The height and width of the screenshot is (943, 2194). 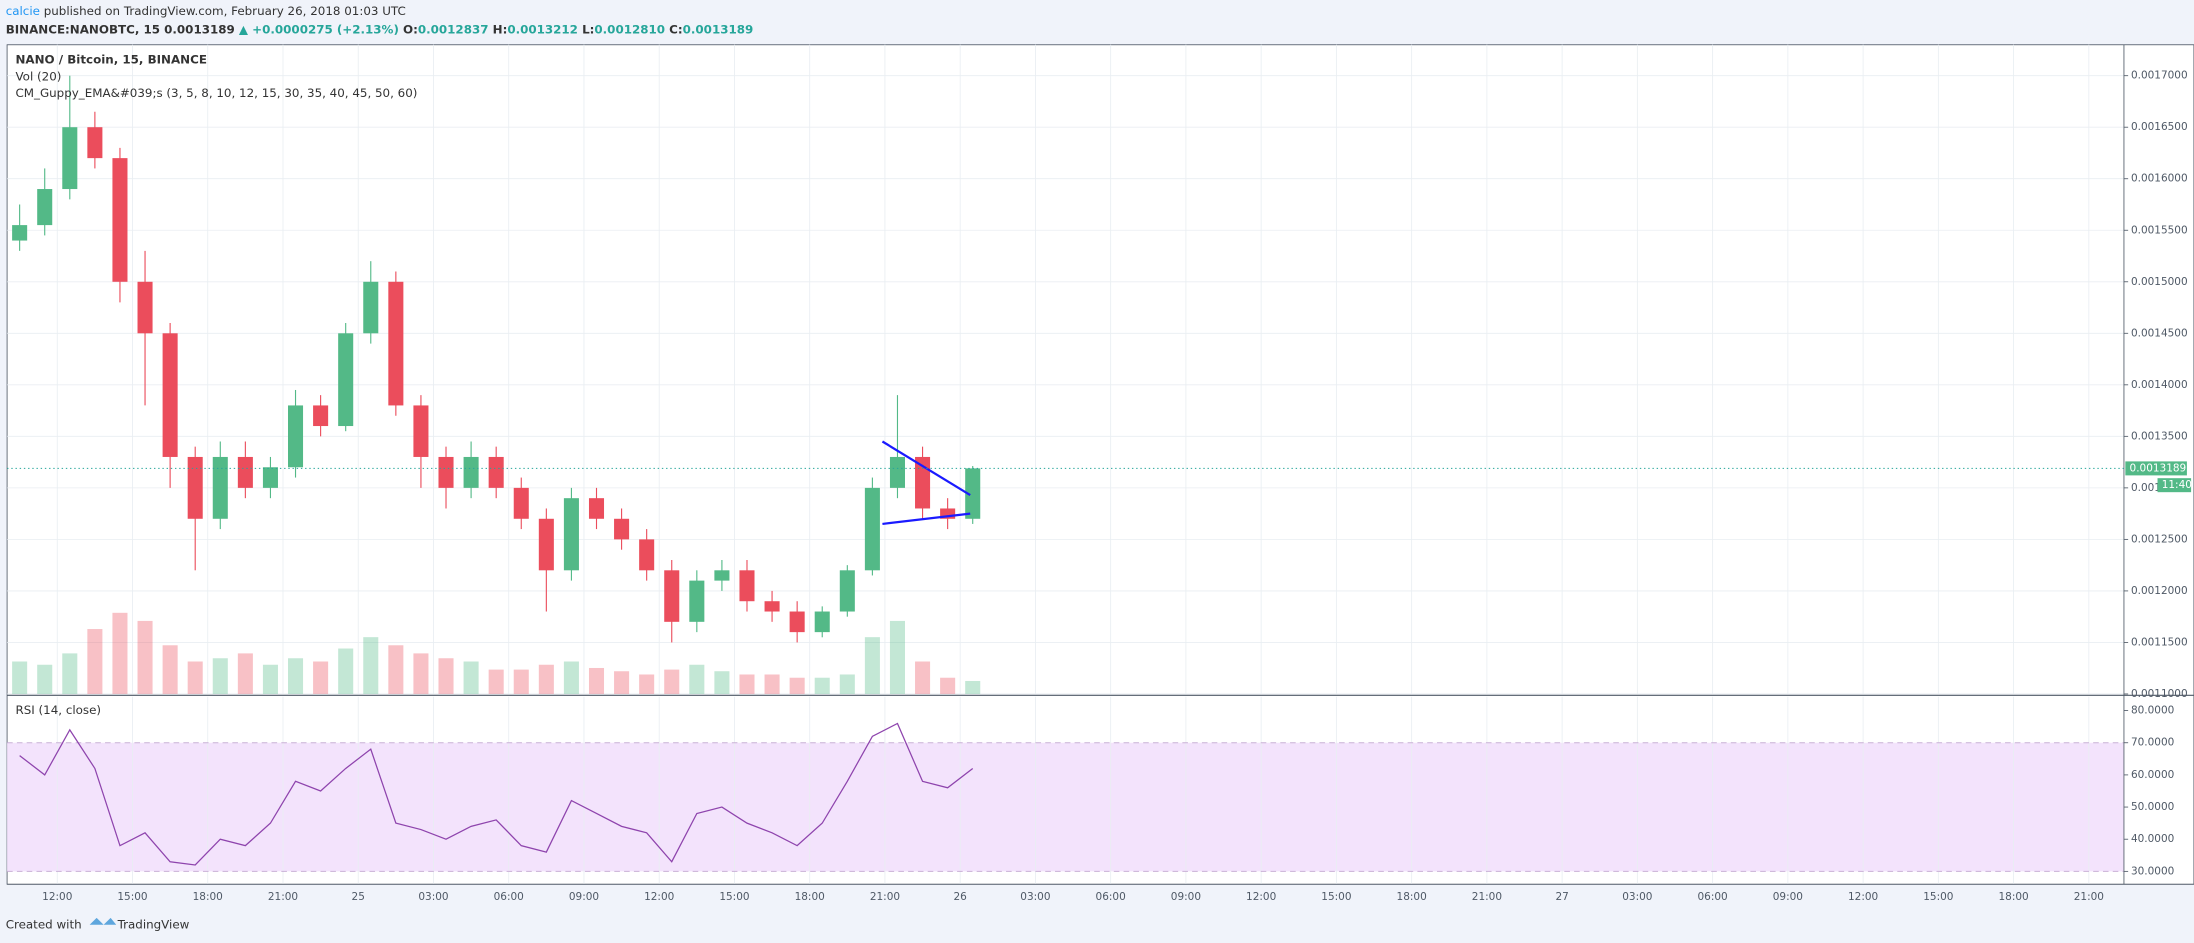 What do you see at coordinates (23, 11) in the screenshot?
I see `author: calcie` at bounding box center [23, 11].